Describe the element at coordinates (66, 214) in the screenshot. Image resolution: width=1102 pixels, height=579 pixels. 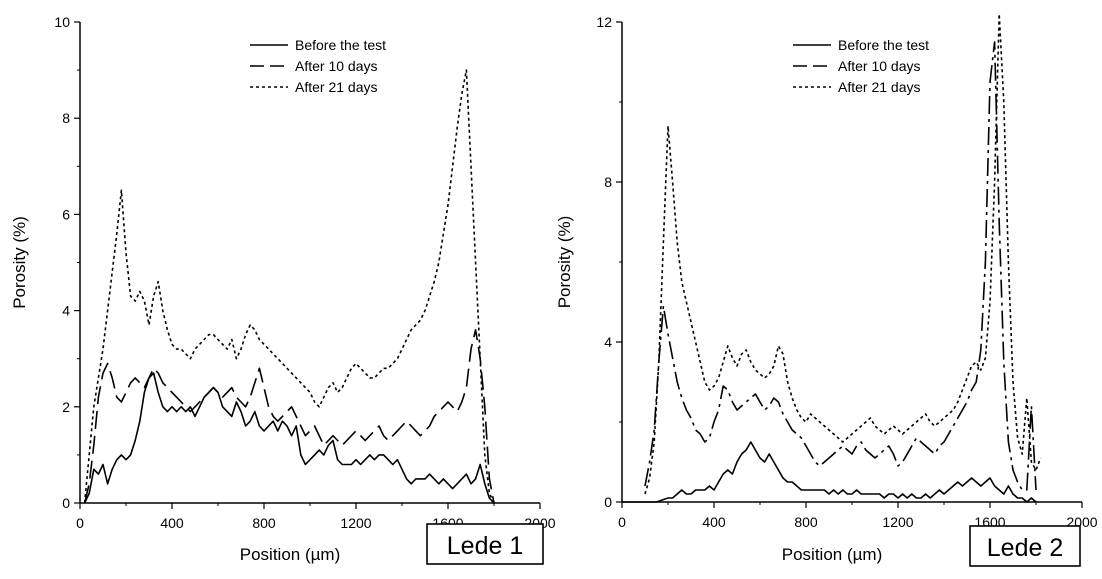
I see `y-tick-label: 6` at that location.